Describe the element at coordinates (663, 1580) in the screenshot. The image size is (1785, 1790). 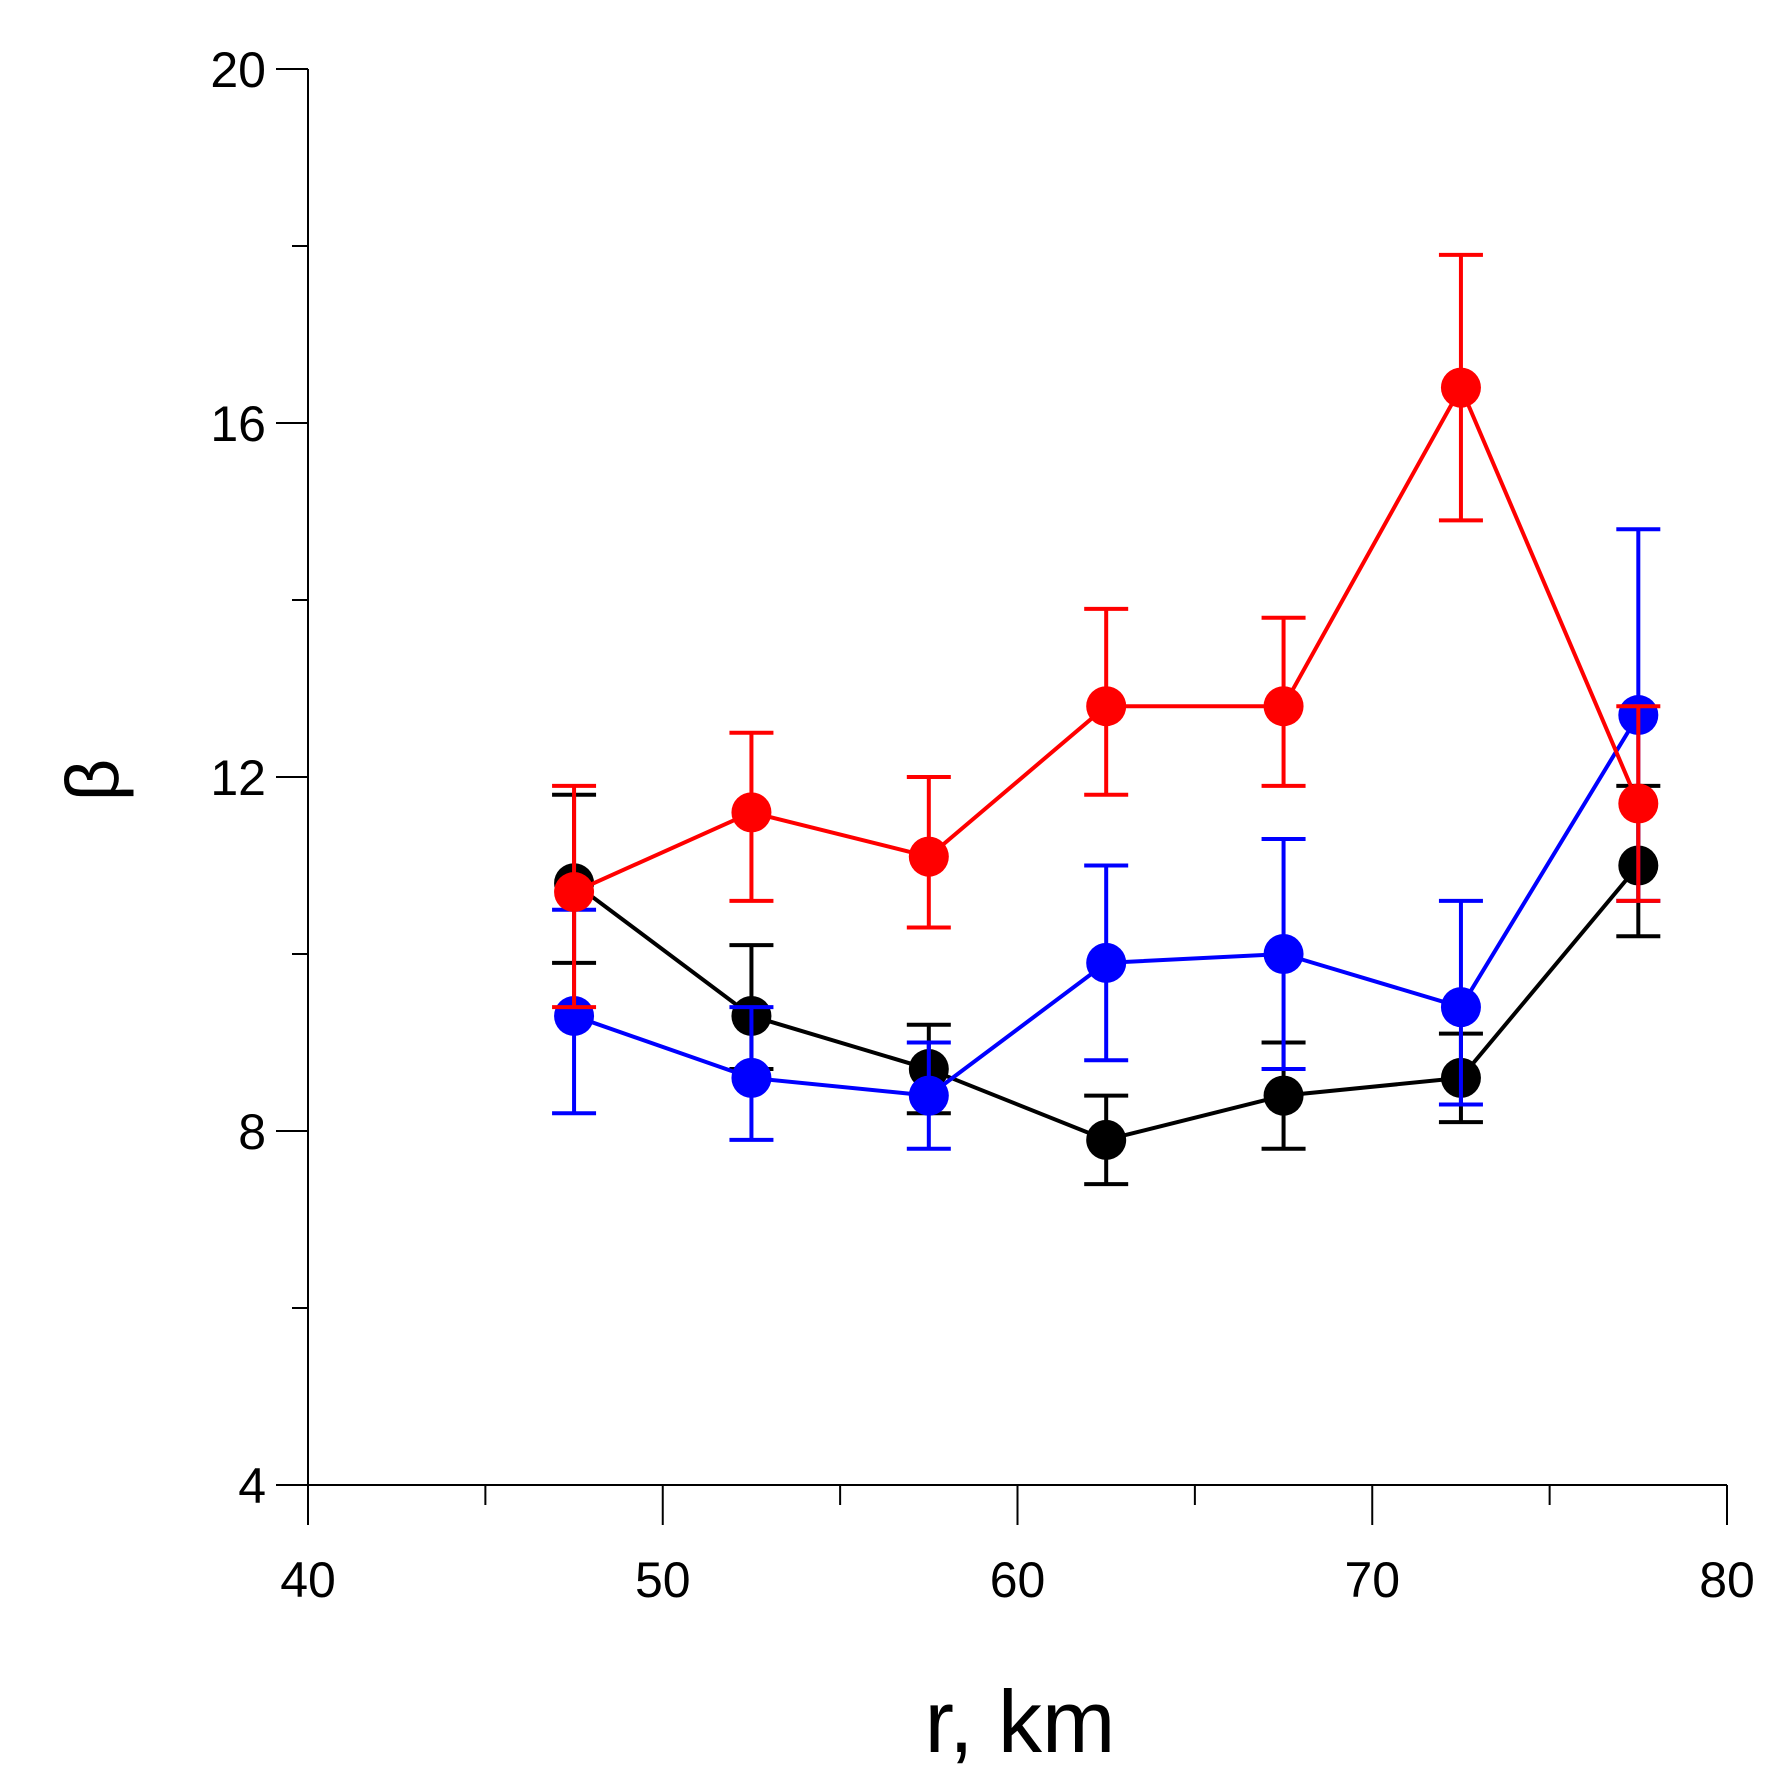
I see `x-tick-label: 50` at that location.